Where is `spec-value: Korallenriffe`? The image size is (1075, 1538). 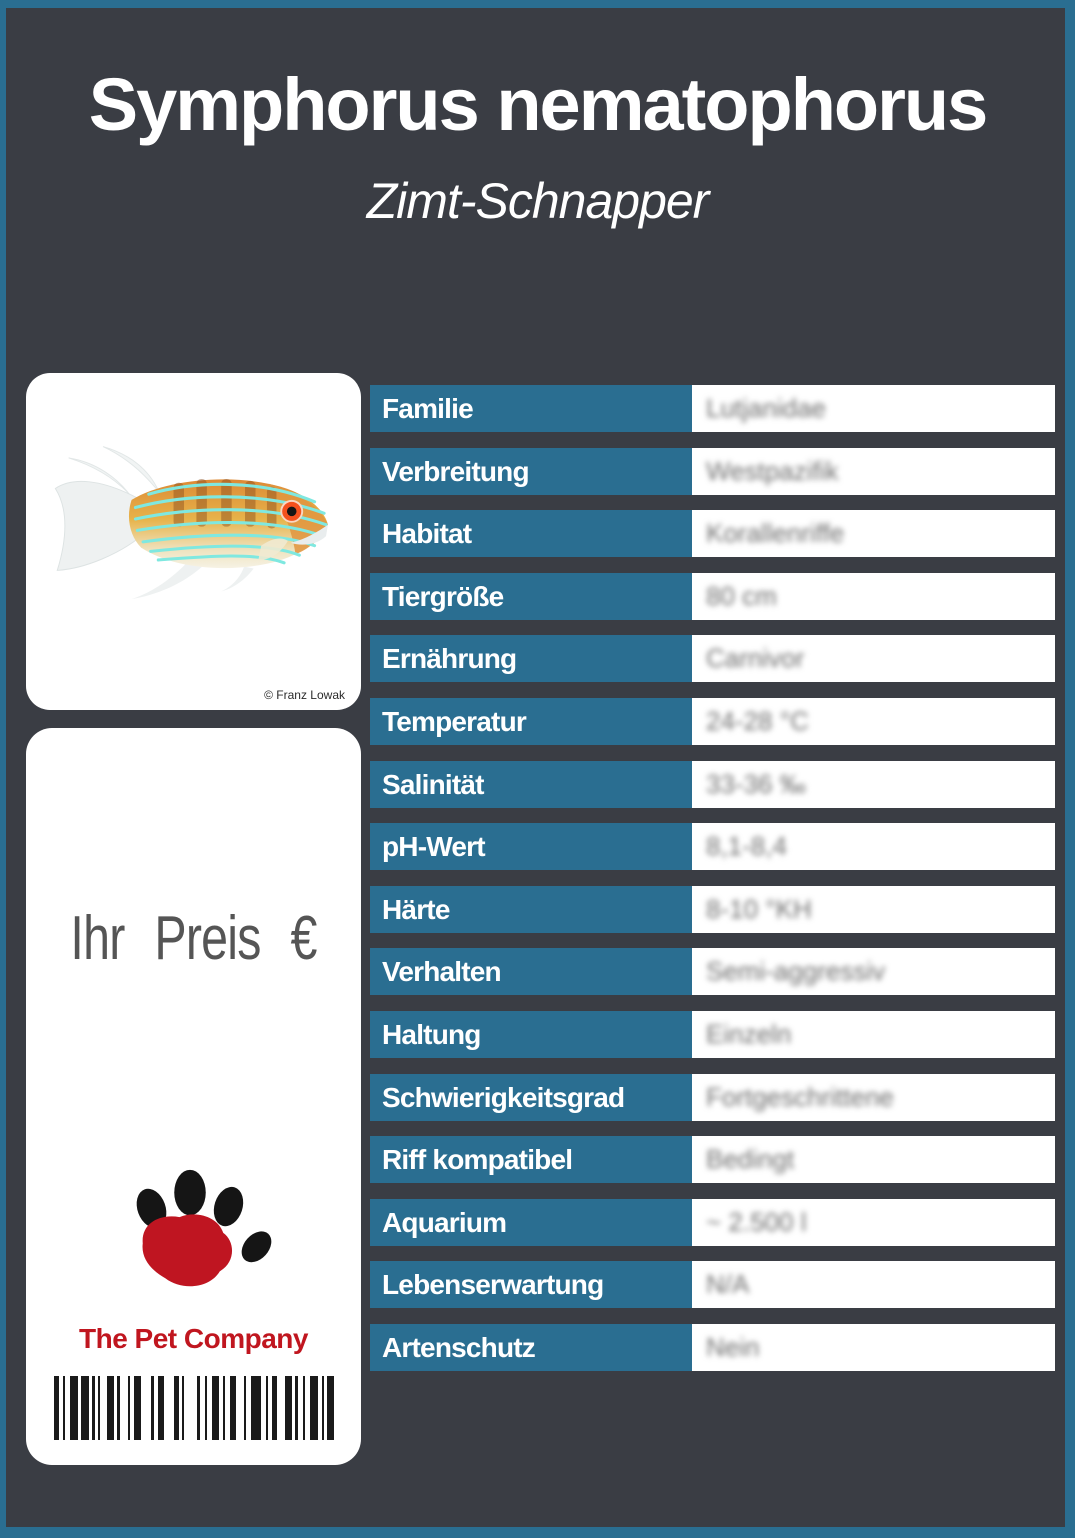
spec-value: Korallenriffe is located at coordinates (873, 534).